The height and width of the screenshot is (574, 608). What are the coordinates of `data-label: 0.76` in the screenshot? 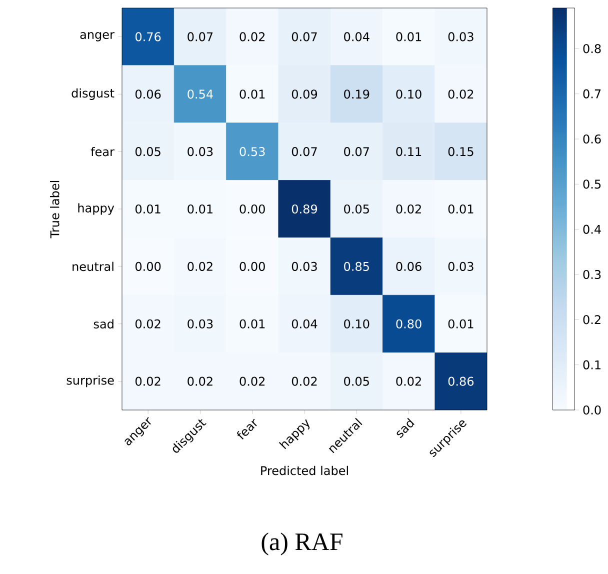 It's located at (148, 37).